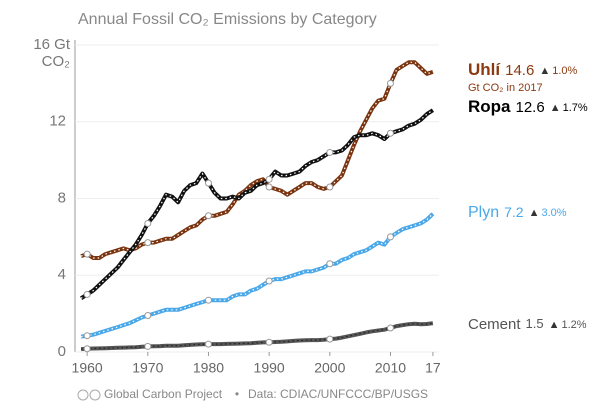  What do you see at coordinates (147, 368) in the screenshot?
I see `x-tick-label: 1970` at bounding box center [147, 368].